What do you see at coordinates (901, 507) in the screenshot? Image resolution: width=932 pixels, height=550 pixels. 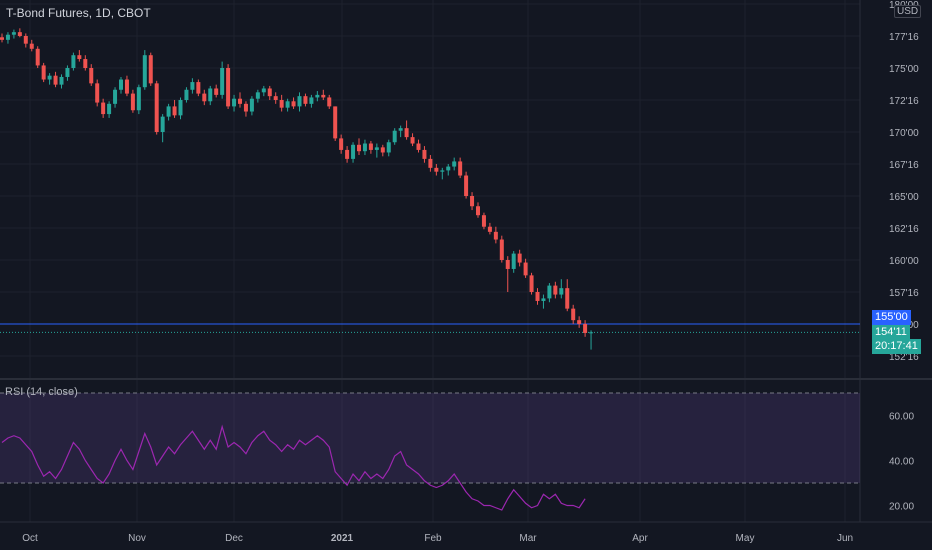 I see `rsi-tick-label: 20.00` at bounding box center [901, 507].